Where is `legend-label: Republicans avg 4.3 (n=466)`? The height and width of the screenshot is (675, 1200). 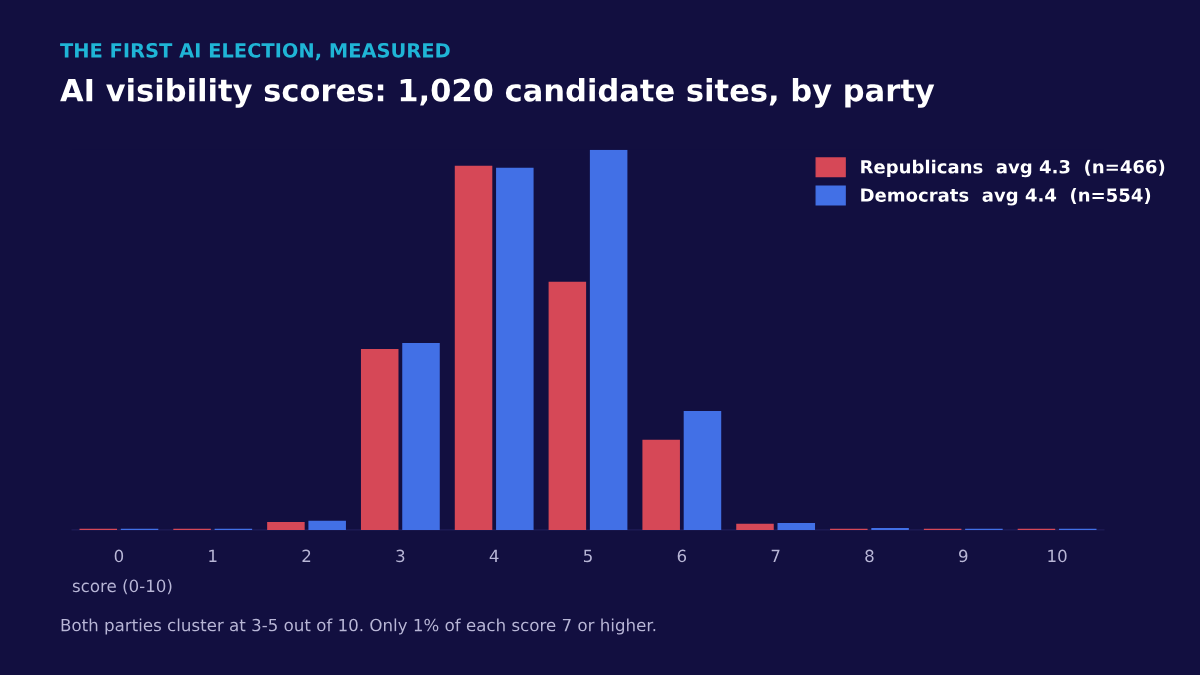 legend-label: Republicans avg 4.3 (n=466) is located at coordinates (1013, 168).